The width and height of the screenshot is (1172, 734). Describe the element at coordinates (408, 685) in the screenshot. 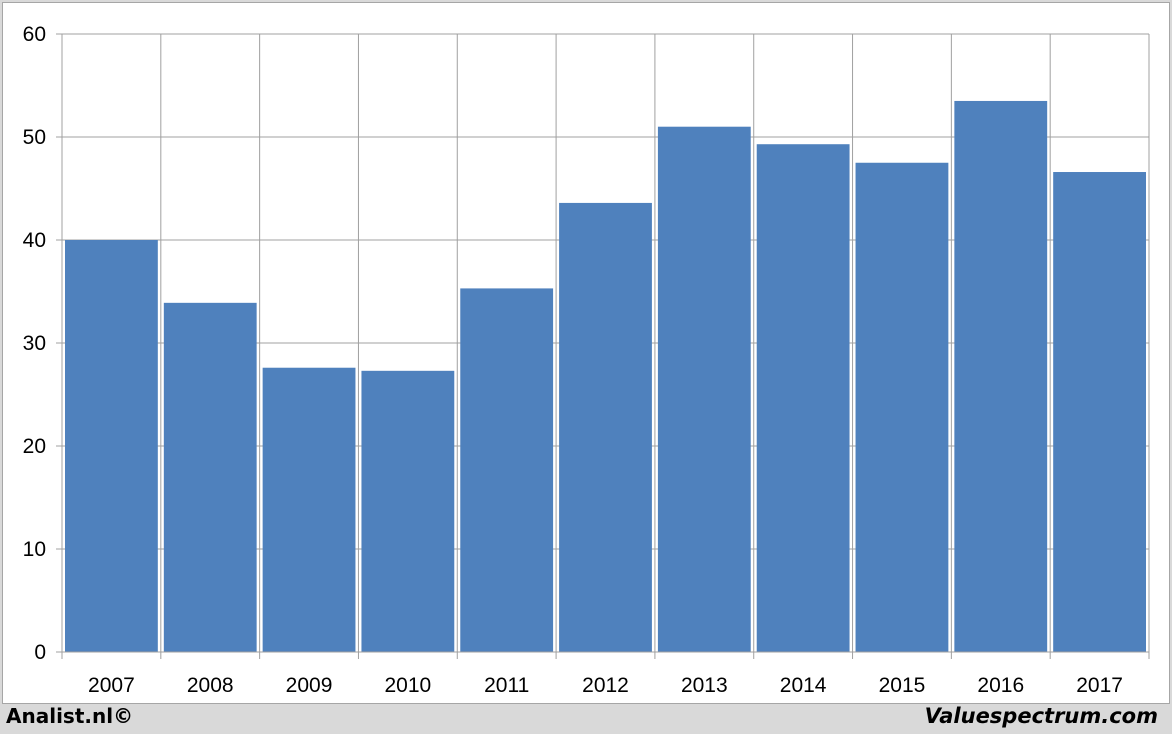

I see `x-tick-label: 2010` at that location.